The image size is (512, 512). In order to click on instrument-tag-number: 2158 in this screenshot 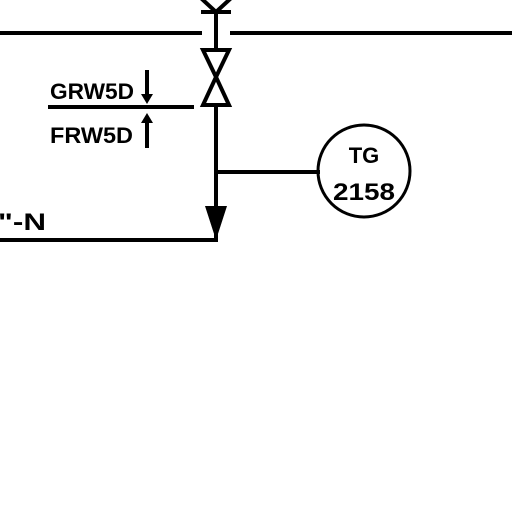, I will do `click(364, 192)`.